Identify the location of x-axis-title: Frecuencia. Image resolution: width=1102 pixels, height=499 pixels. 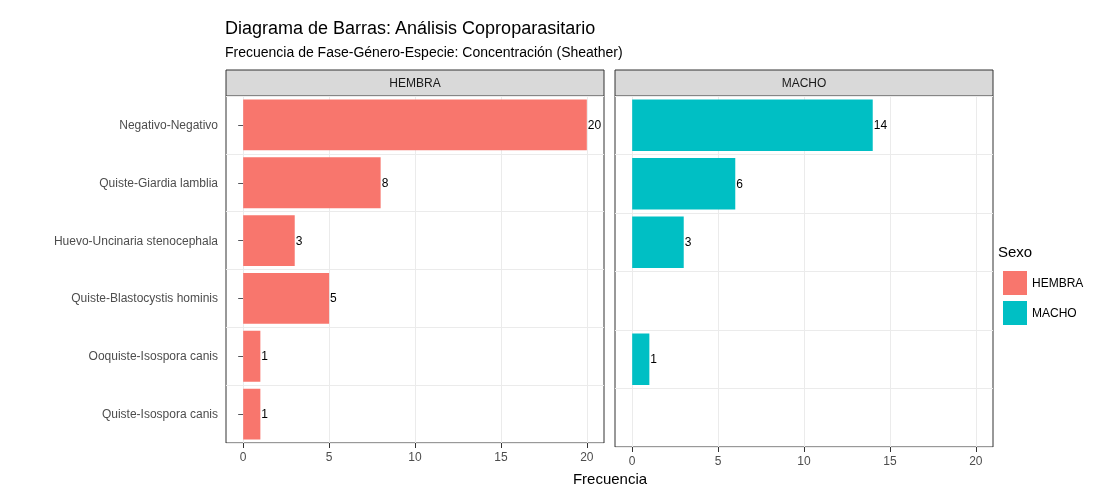
(610, 478).